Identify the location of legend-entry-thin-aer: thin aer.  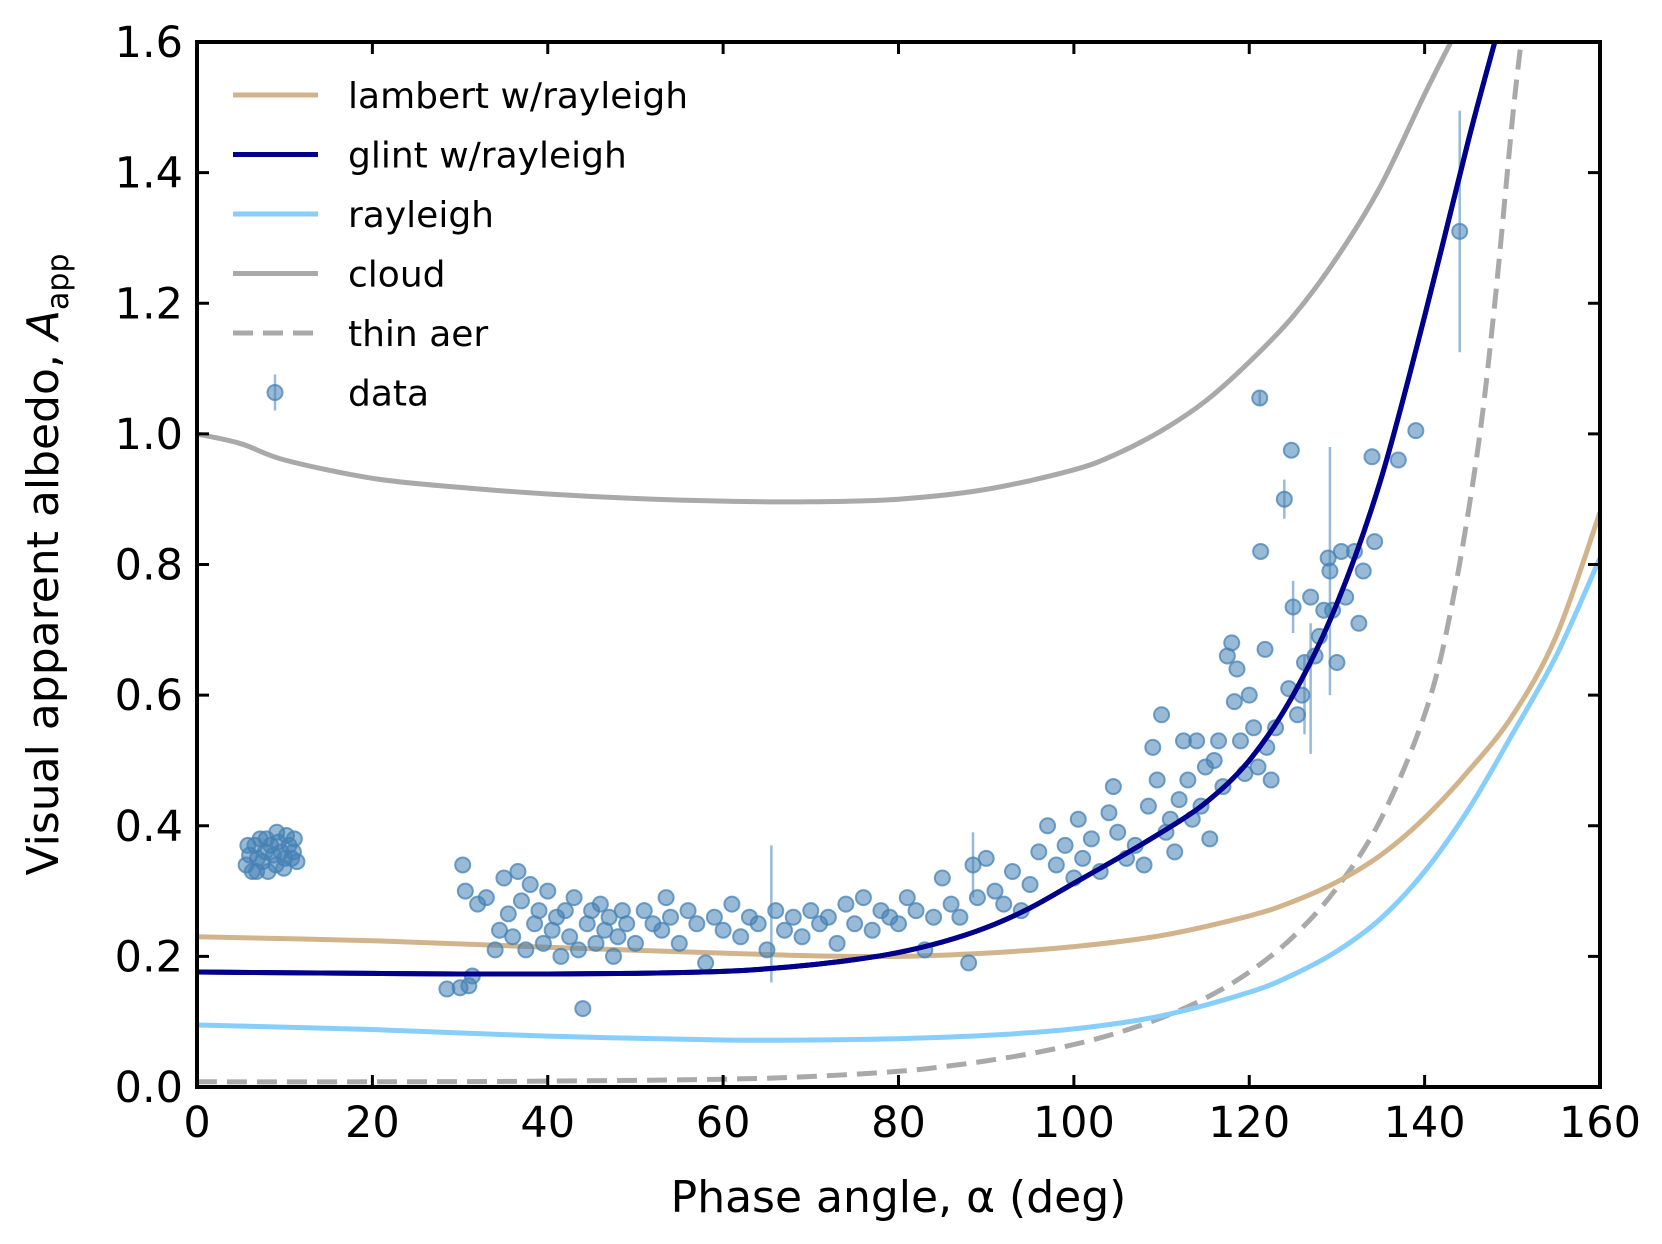
(360, 334).